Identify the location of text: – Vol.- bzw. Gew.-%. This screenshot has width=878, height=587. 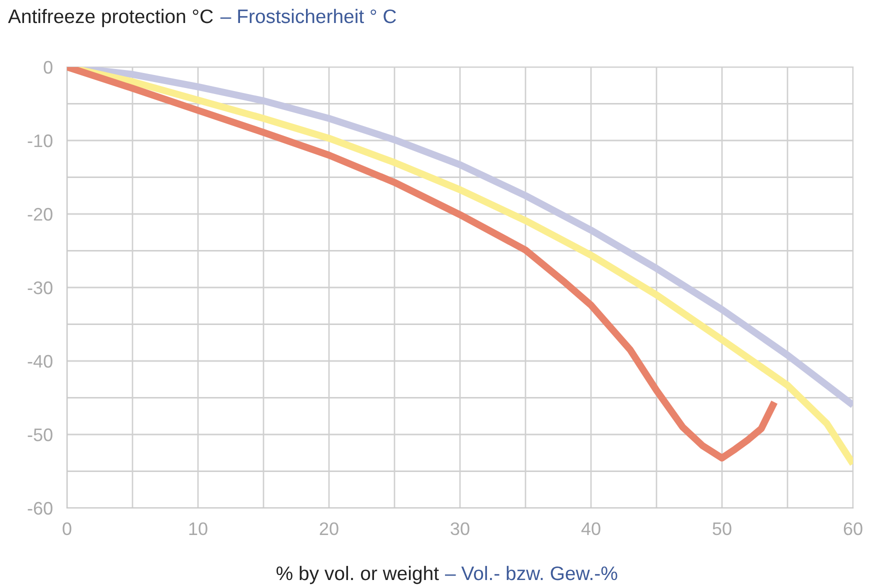
(531, 573).